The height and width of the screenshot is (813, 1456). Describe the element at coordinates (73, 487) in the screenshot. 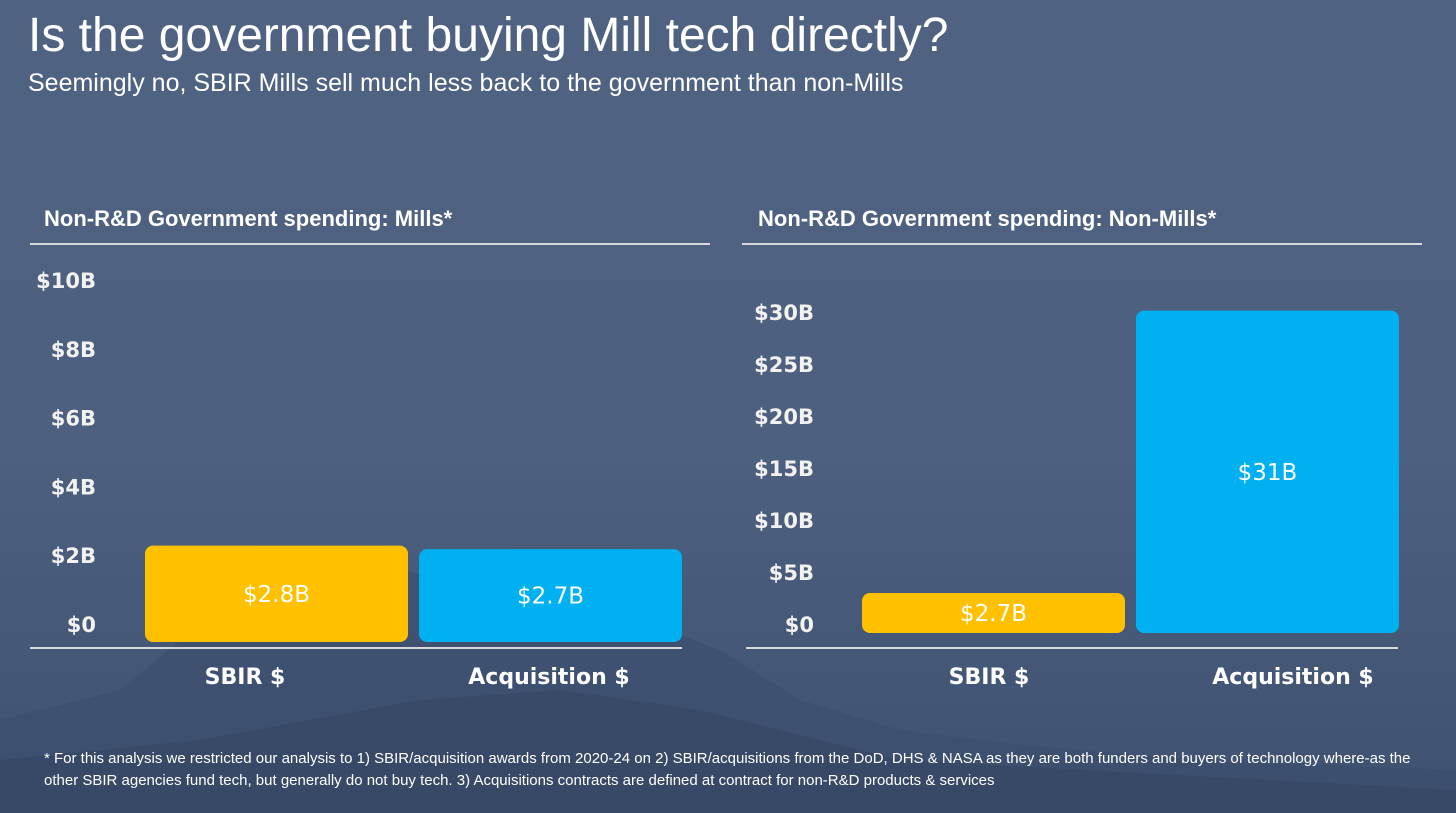

I see `y-tick-label-mills-2: $4B` at that location.